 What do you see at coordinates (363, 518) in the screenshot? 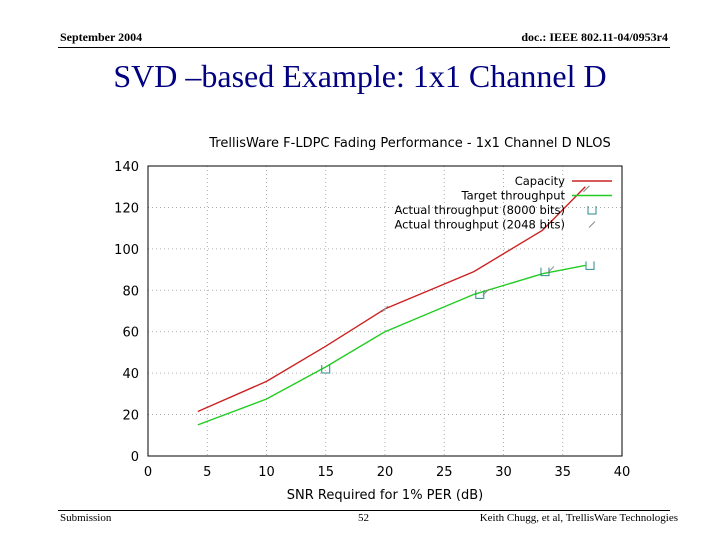
I see `footer-page-number: 52` at bounding box center [363, 518].